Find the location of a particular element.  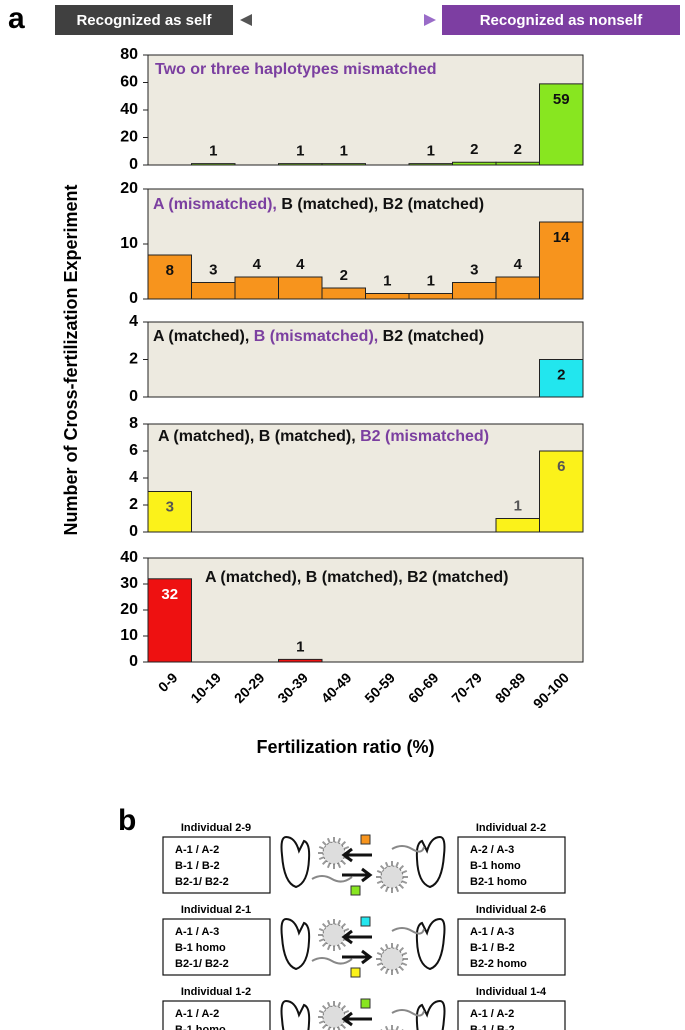

y-tick-label: 10 is located at coordinates (129, 243).